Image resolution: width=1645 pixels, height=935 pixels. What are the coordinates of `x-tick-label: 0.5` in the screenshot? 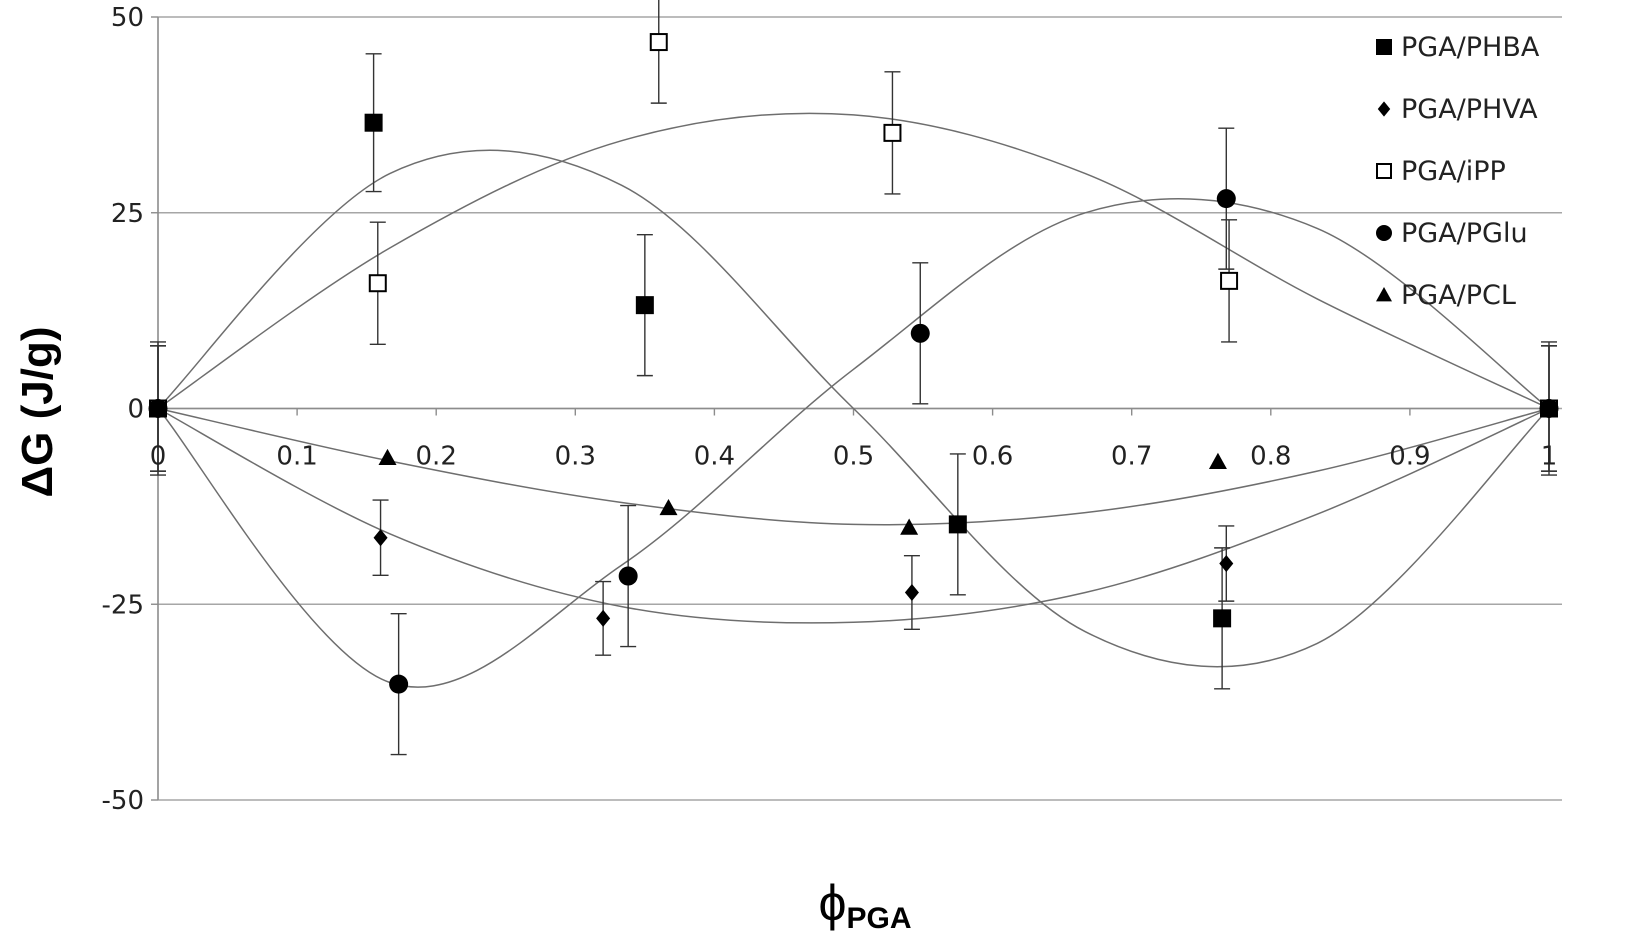 It's located at (853, 457).